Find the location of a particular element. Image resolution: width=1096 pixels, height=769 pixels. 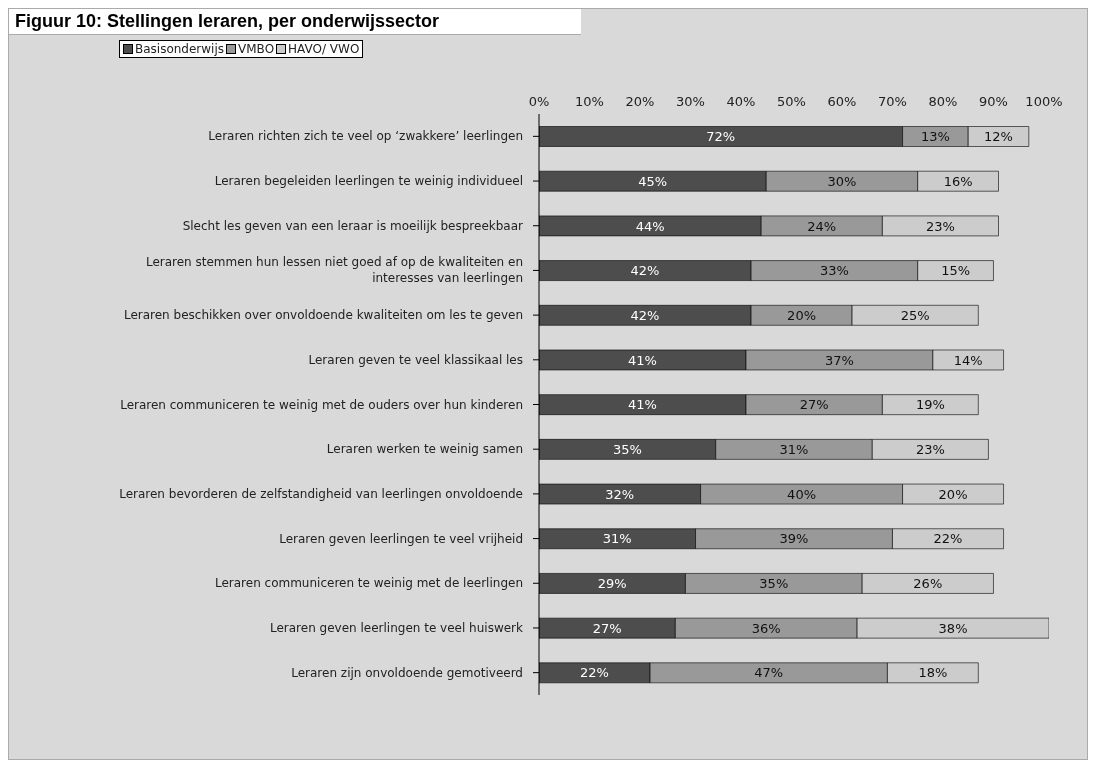

x-tick-label: 20% is located at coordinates (640, 101).